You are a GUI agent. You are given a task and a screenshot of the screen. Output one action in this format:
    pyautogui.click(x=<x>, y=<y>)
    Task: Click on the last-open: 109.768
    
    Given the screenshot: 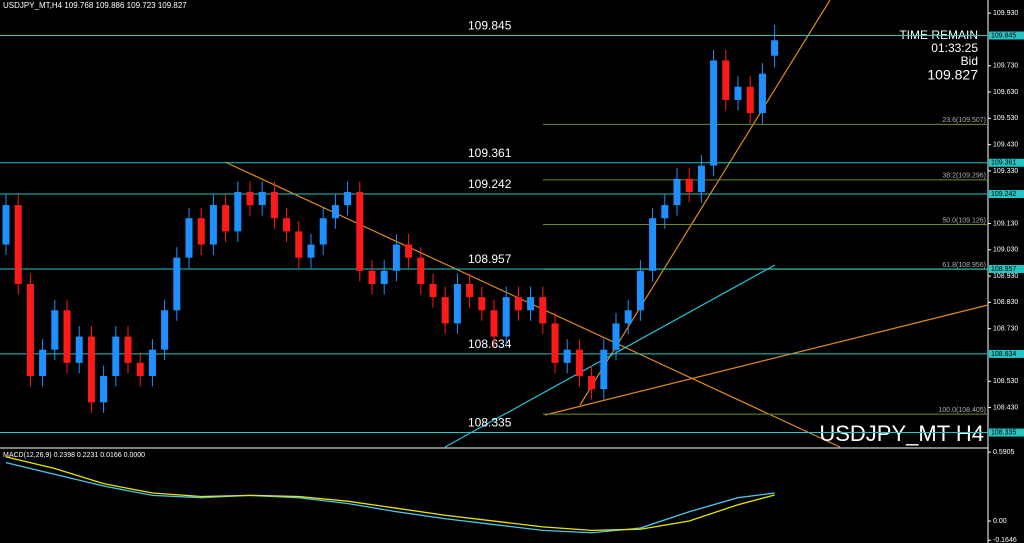 What is the action you would take?
    pyautogui.click(x=78, y=5)
    